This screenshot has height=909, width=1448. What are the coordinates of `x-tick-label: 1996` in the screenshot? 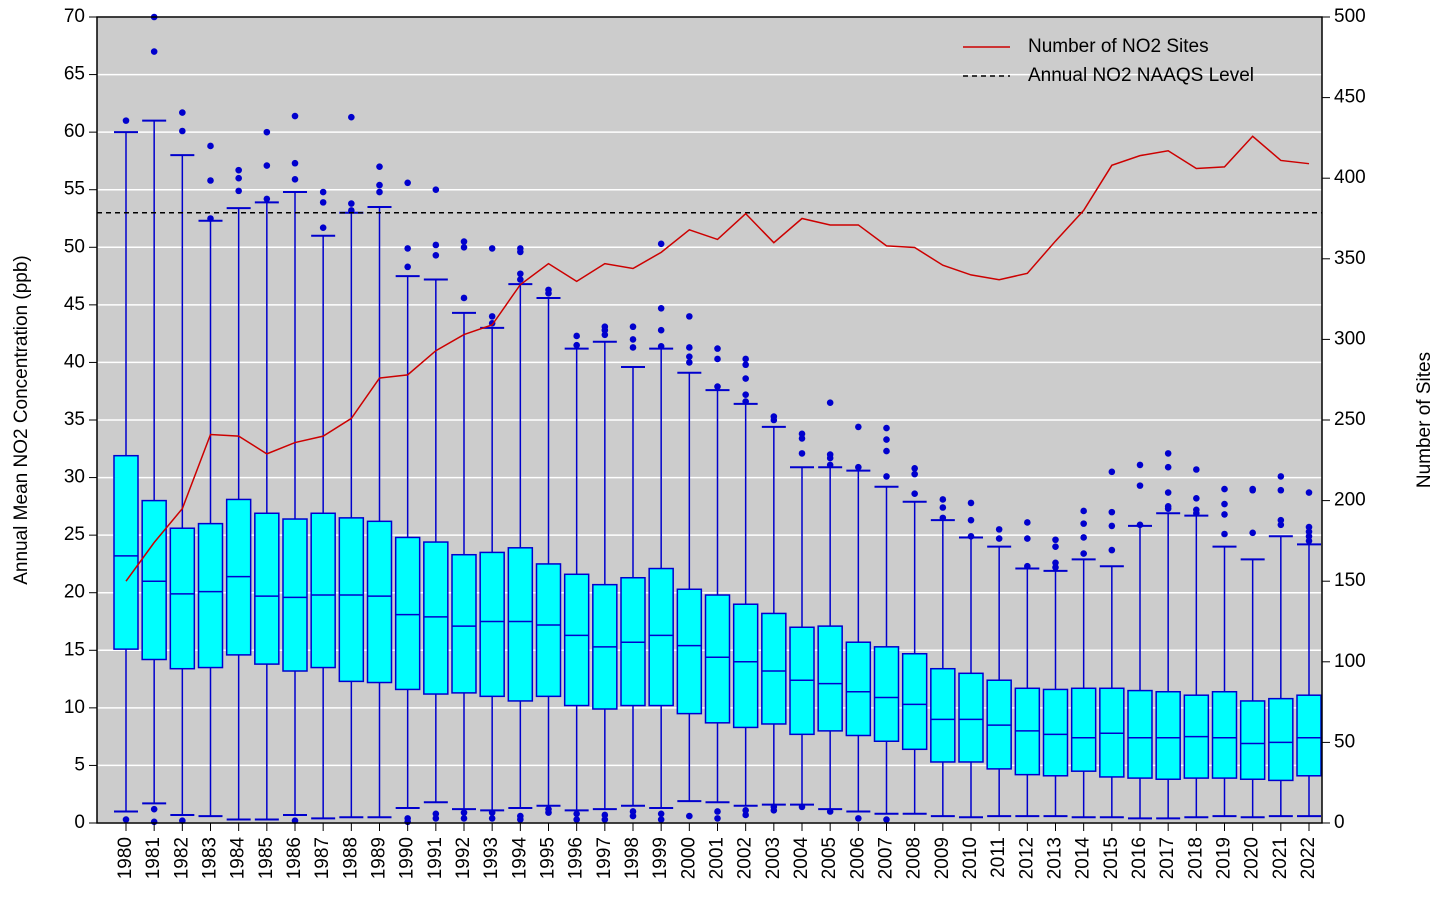 It's located at (576, 858).